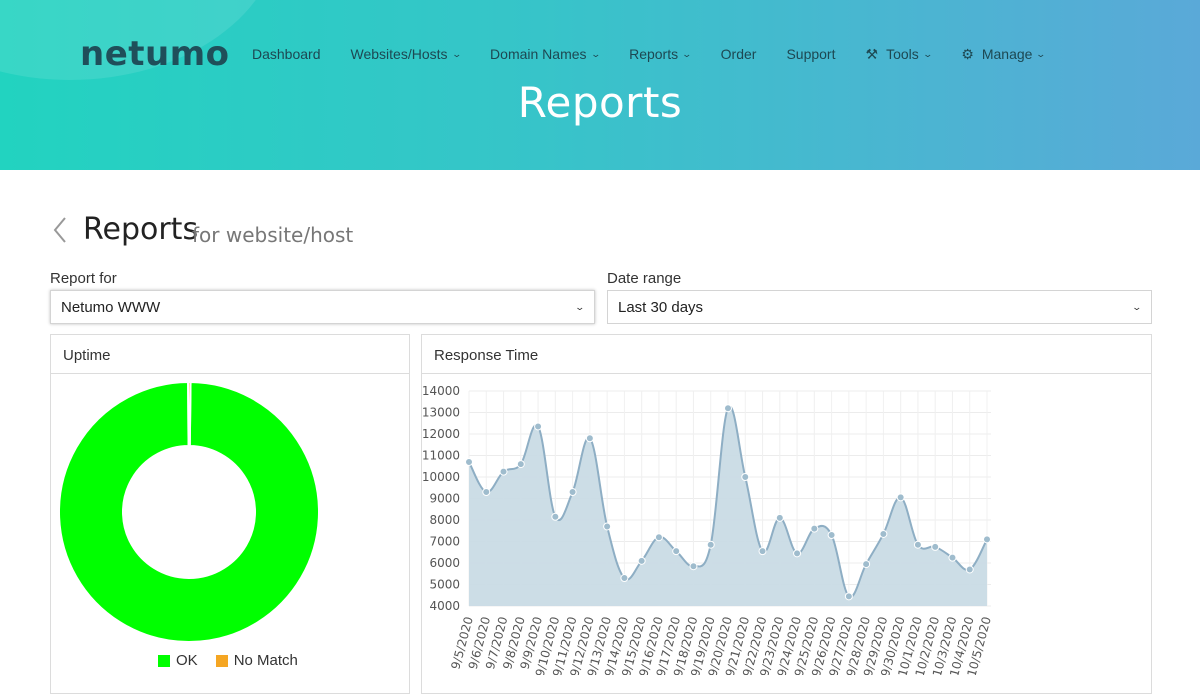 This screenshot has width=1200, height=694. I want to click on legend-label: OK, so click(187, 660).